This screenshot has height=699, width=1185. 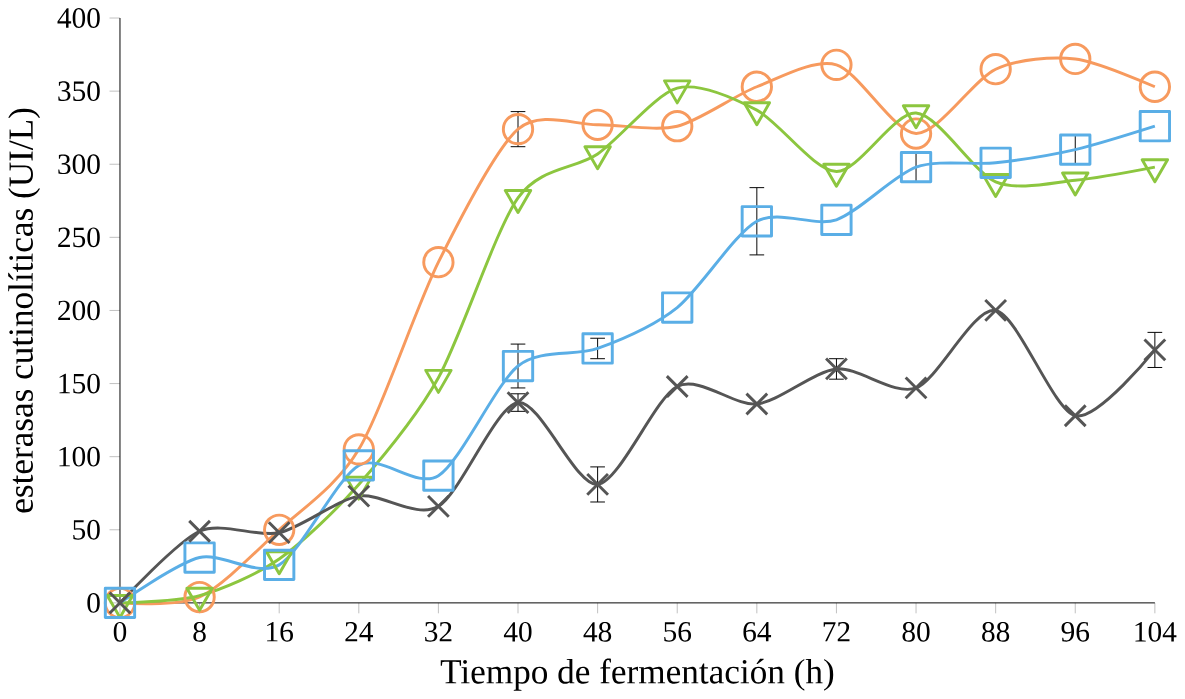 What do you see at coordinates (93, 602) in the screenshot?
I see `y-tick-label: 0` at bounding box center [93, 602].